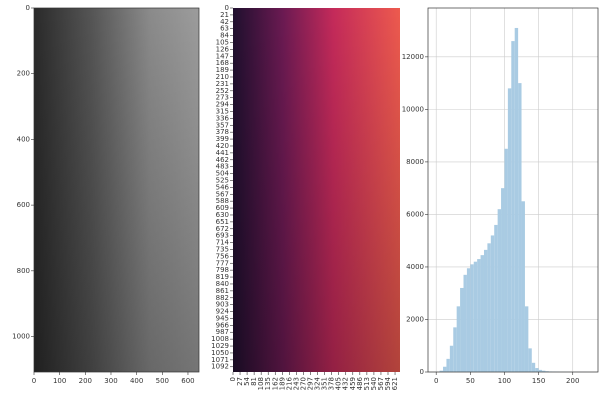 This screenshot has height=400, width=609. What do you see at coordinates (247, 380) in the screenshot?
I see `x-tick-label: 54` at bounding box center [247, 380].